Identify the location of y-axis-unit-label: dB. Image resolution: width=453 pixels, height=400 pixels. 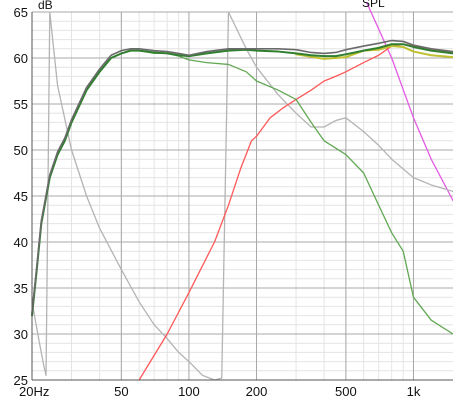
(45, 6).